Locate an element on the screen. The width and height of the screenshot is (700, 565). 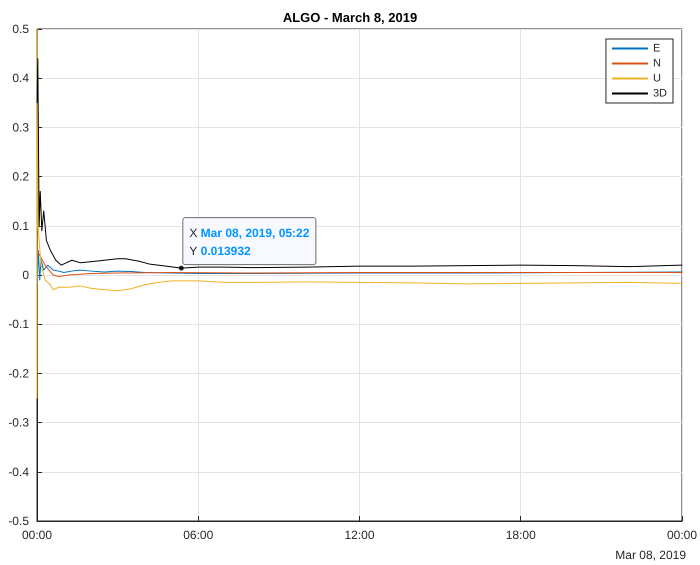
legend-label: 3D is located at coordinates (660, 94).